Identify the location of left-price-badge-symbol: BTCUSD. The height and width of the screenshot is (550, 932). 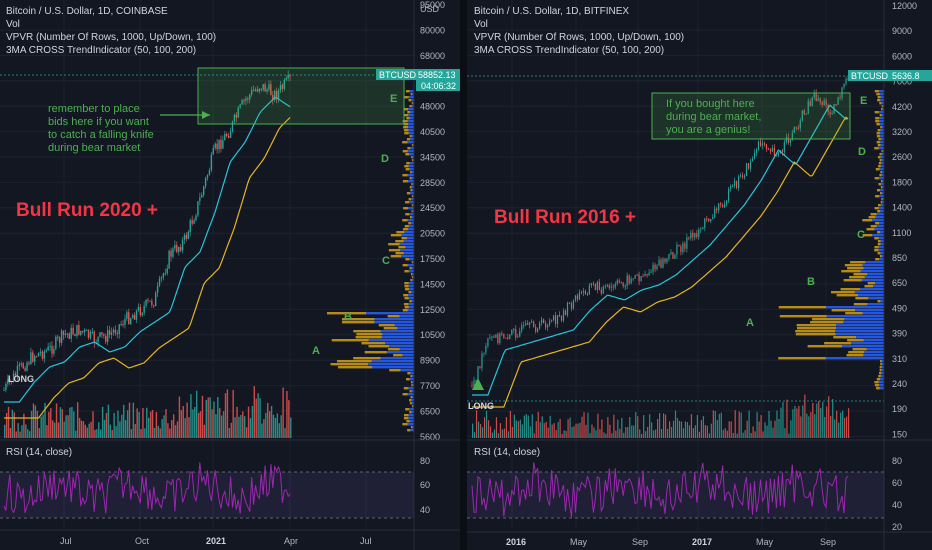
(398, 75).